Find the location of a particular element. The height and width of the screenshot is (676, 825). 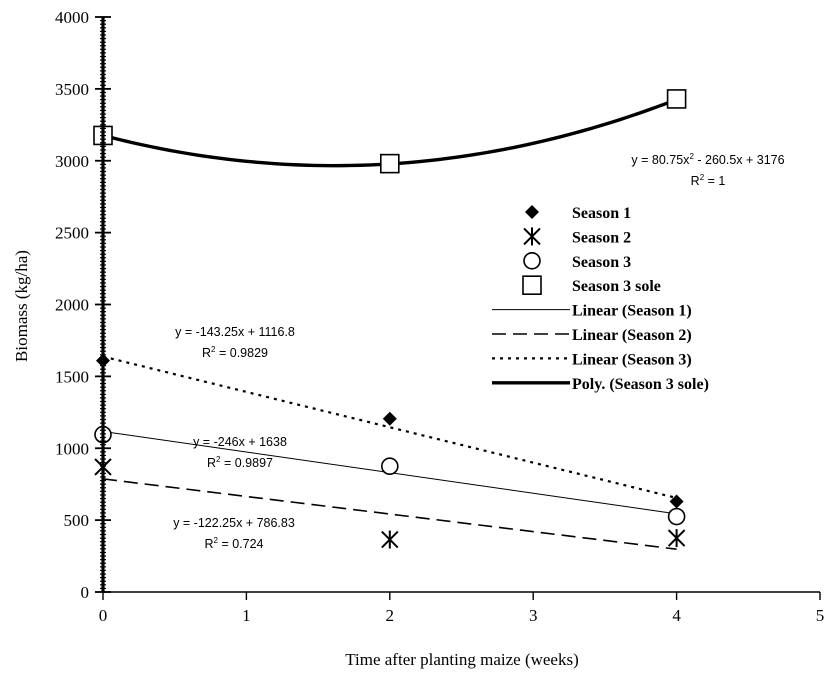

legend-label-6: Linear (Season 2) is located at coordinates (632, 335).